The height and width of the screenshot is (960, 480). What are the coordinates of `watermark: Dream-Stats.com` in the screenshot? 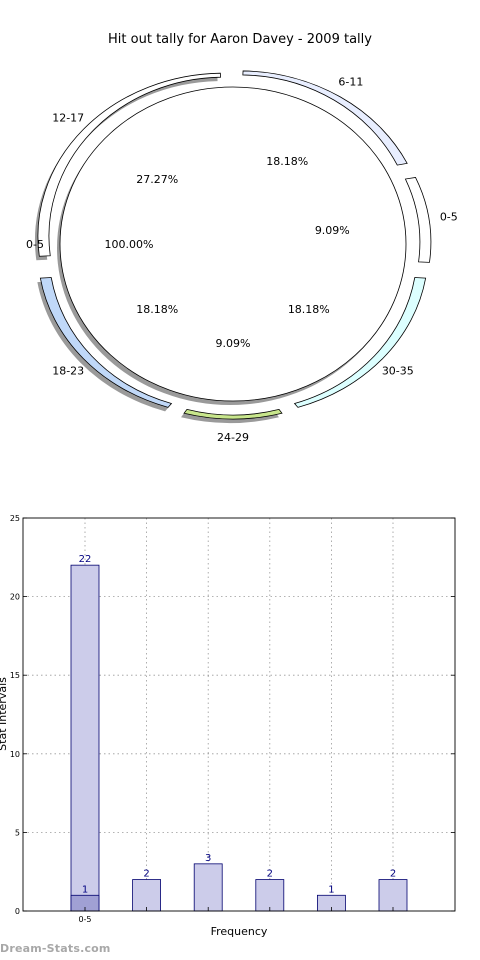 It's located at (55, 948).